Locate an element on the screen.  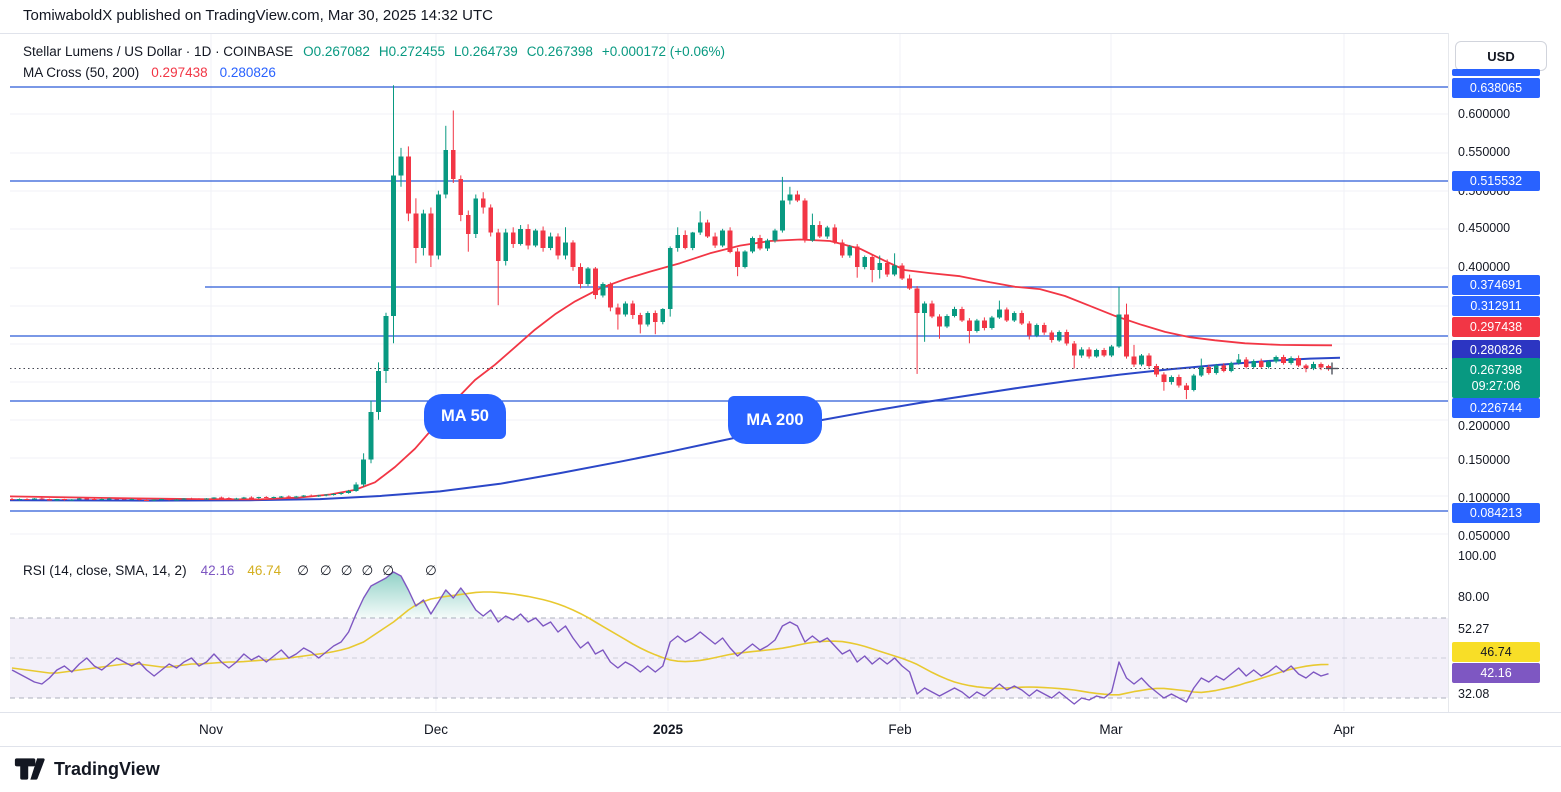
ma200-value: 0.280826 is located at coordinates (247, 72).